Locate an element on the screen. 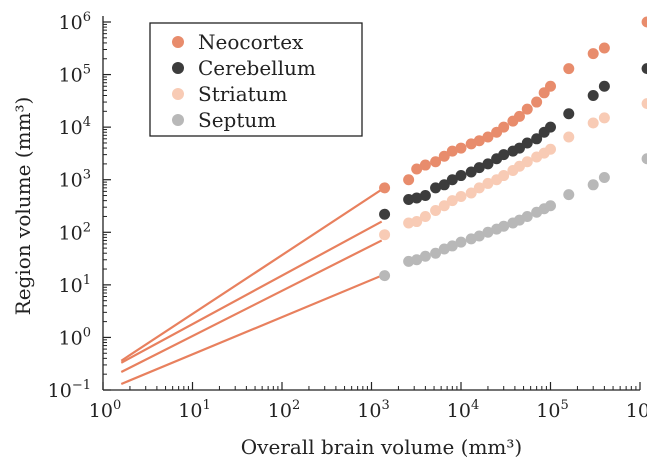  y-tick-label: 10⁻¹ is located at coordinates (69, 390).